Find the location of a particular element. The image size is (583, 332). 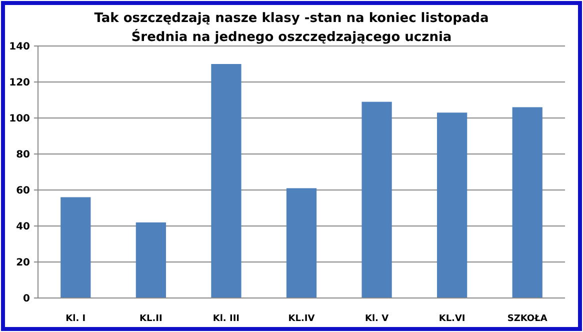

y-tick-label: 40 is located at coordinates (23, 227).